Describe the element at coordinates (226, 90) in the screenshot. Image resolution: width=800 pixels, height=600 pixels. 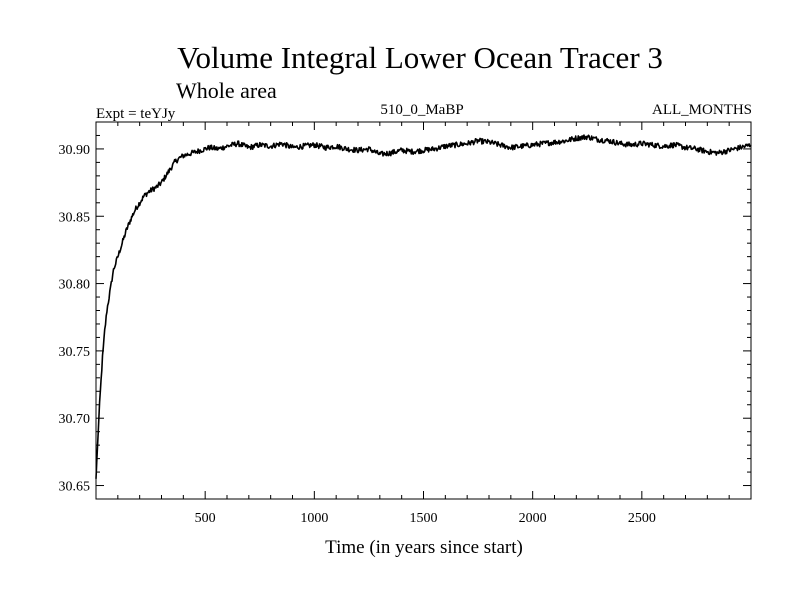
I see `chart-subtitle: Whole area` at that location.